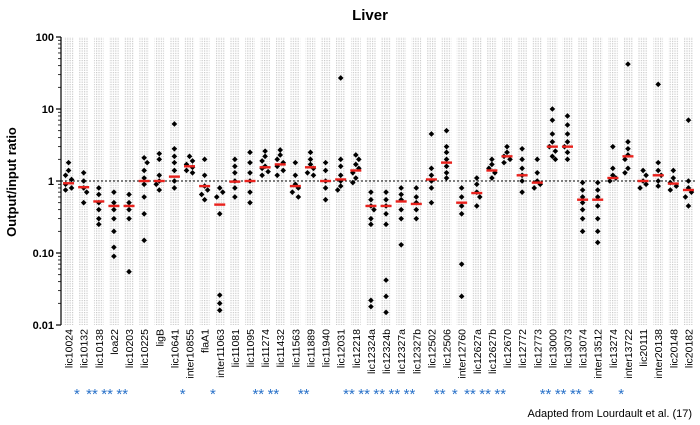 The width and height of the screenshot is (700, 425). I want to click on y-axis: 100 10 1 0.10 0.01, so click(47, 182).